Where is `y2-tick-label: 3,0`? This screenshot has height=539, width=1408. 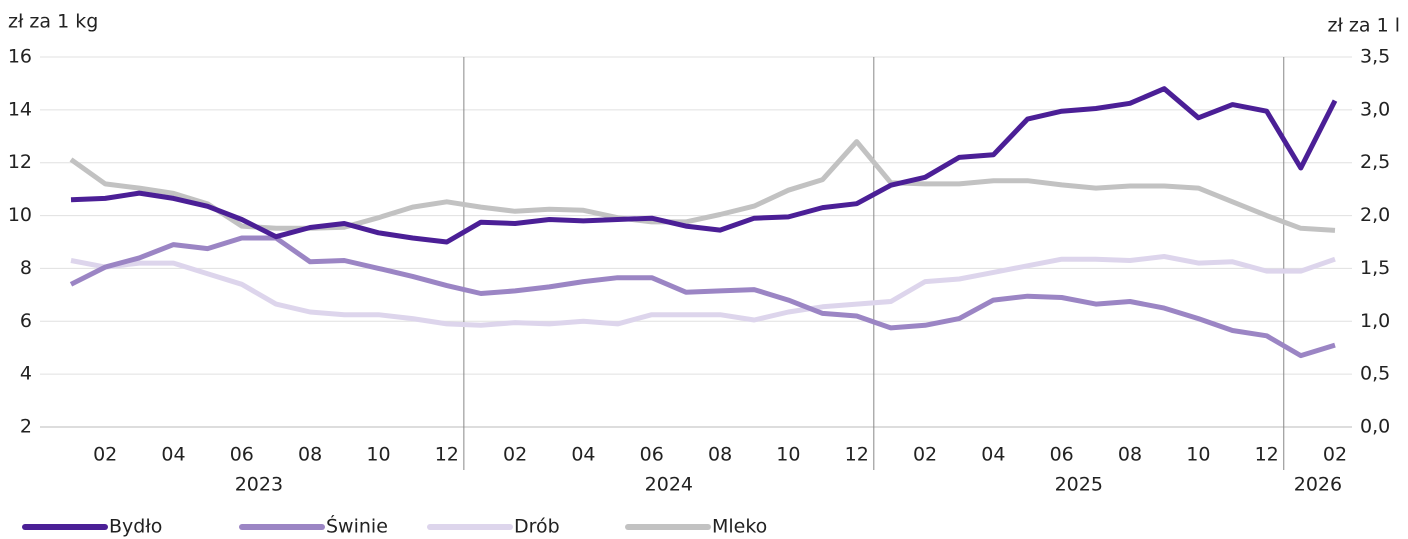 y2-tick-label: 3,0 is located at coordinates (1375, 109).